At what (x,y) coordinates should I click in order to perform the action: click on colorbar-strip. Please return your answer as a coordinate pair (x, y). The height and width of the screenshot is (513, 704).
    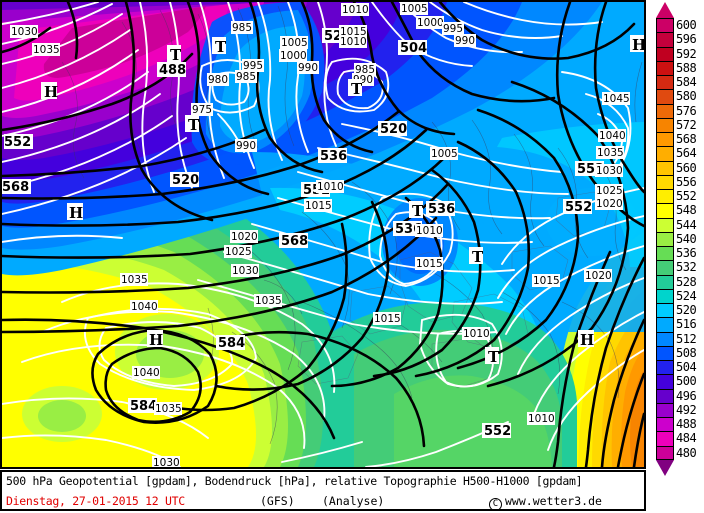
    Looking at the image, I should click on (665, 239).